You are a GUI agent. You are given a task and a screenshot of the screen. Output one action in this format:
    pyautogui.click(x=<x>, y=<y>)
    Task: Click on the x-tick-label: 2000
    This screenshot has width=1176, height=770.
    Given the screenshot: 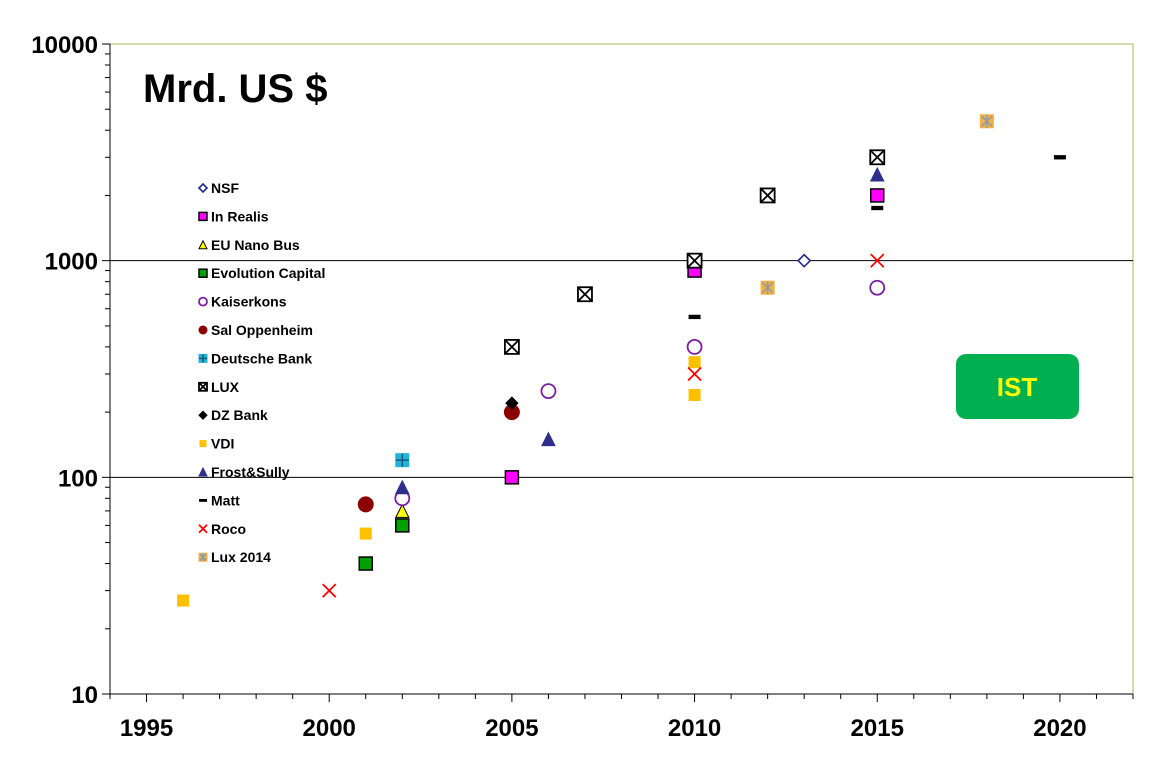 What is the action you would take?
    pyautogui.click(x=329, y=728)
    